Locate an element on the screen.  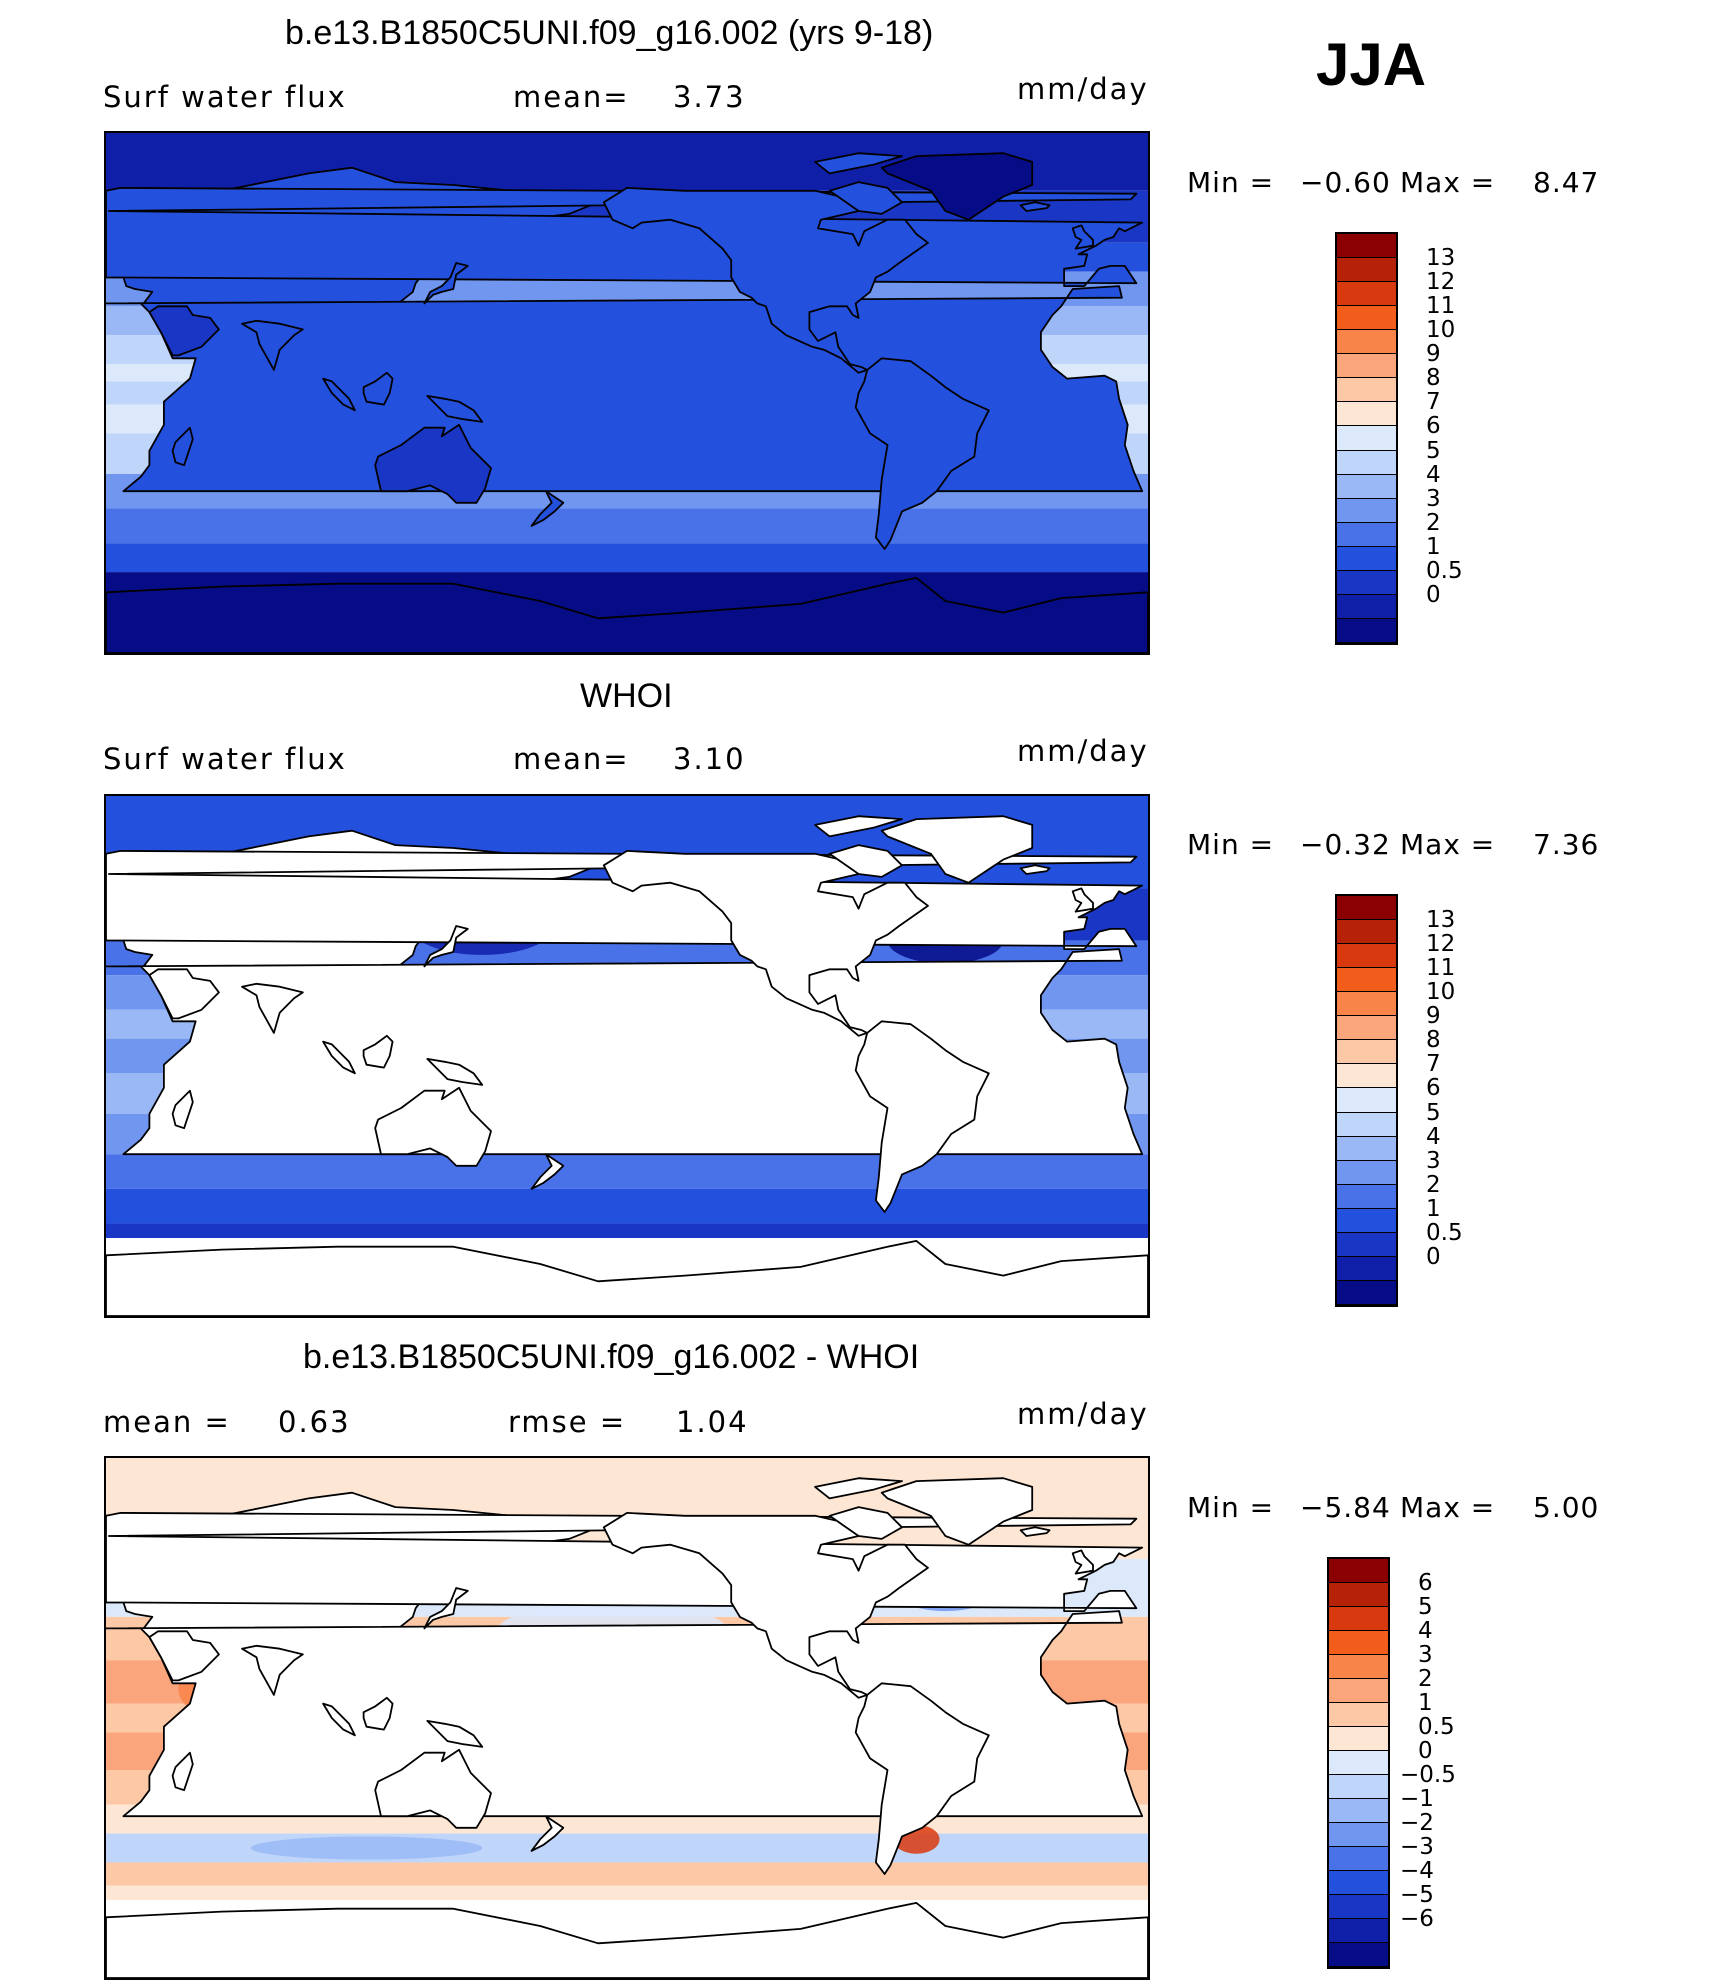
panel-1-variable-label: Surf water flux is located at coordinates (225, 97).